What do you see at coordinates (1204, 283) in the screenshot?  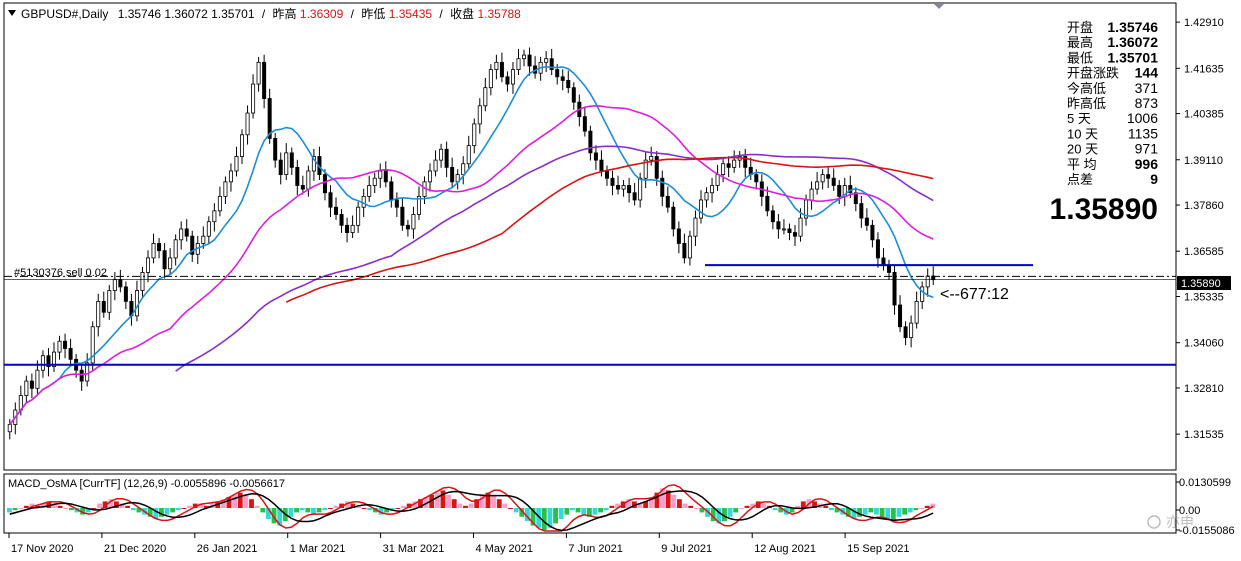 I see `price-tag-box` at bounding box center [1204, 283].